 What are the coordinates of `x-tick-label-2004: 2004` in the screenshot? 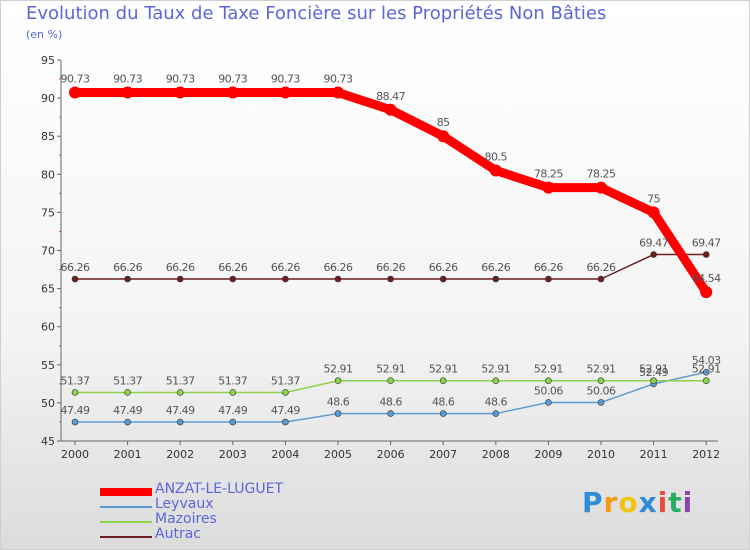 It's located at (285, 454).